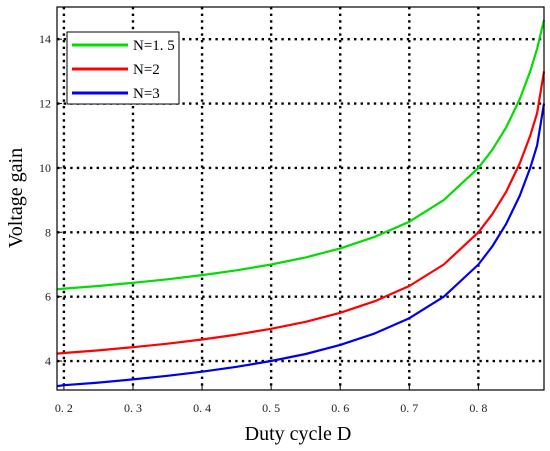 Image resolution: width=550 pixels, height=451 pixels. I want to click on y-tick-label: 4, so click(48, 361).